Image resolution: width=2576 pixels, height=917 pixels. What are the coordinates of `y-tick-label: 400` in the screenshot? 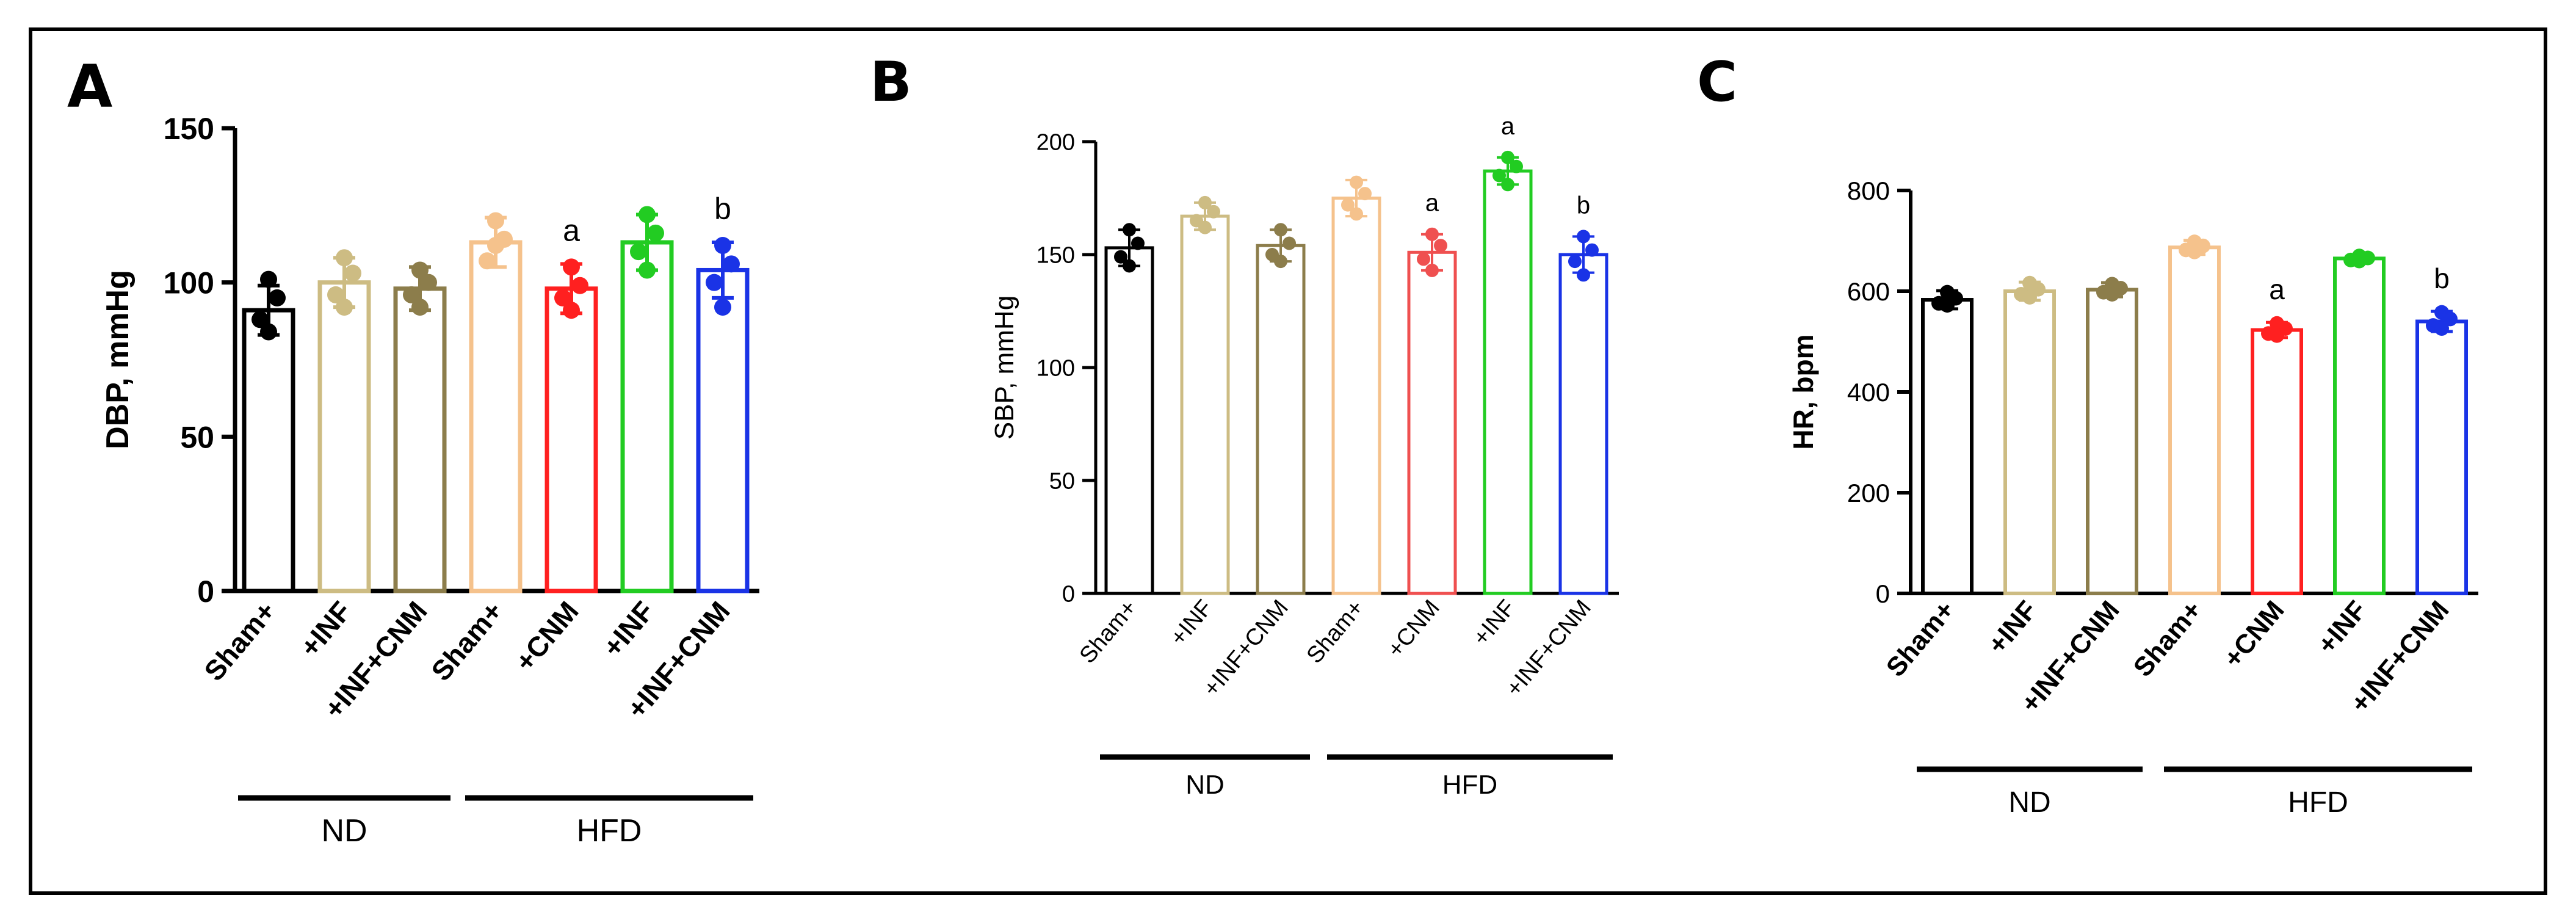 It's located at (1868, 392).